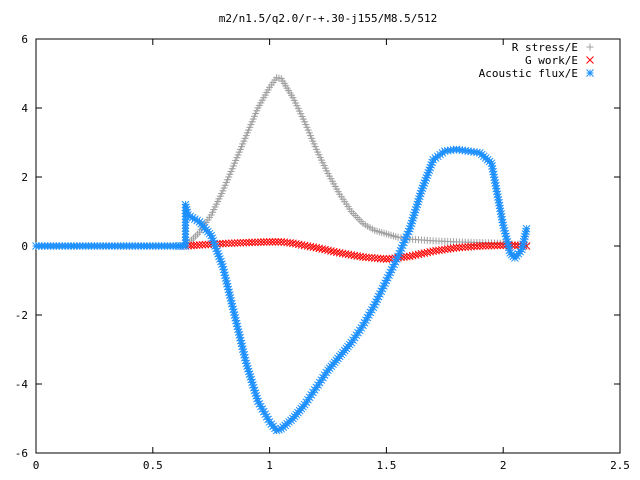  What do you see at coordinates (328, 18) in the screenshot?
I see `chart-title: m2/n1.5/q2.0/r-+.30-j155/M8.5/512` at bounding box center [328, 18].